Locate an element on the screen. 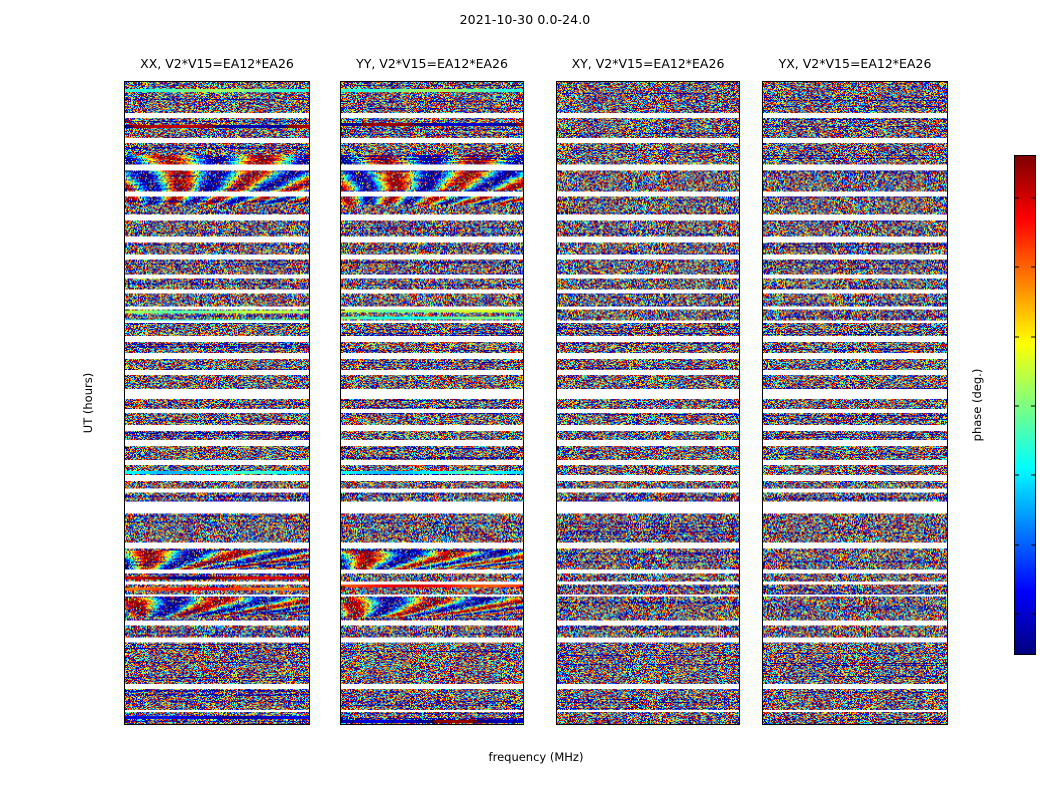 This screenshot has width=1050, height=800. axes-yx: 0 5 10 15 20 320 335 350 365 380 is located at coordinates (855, 403).